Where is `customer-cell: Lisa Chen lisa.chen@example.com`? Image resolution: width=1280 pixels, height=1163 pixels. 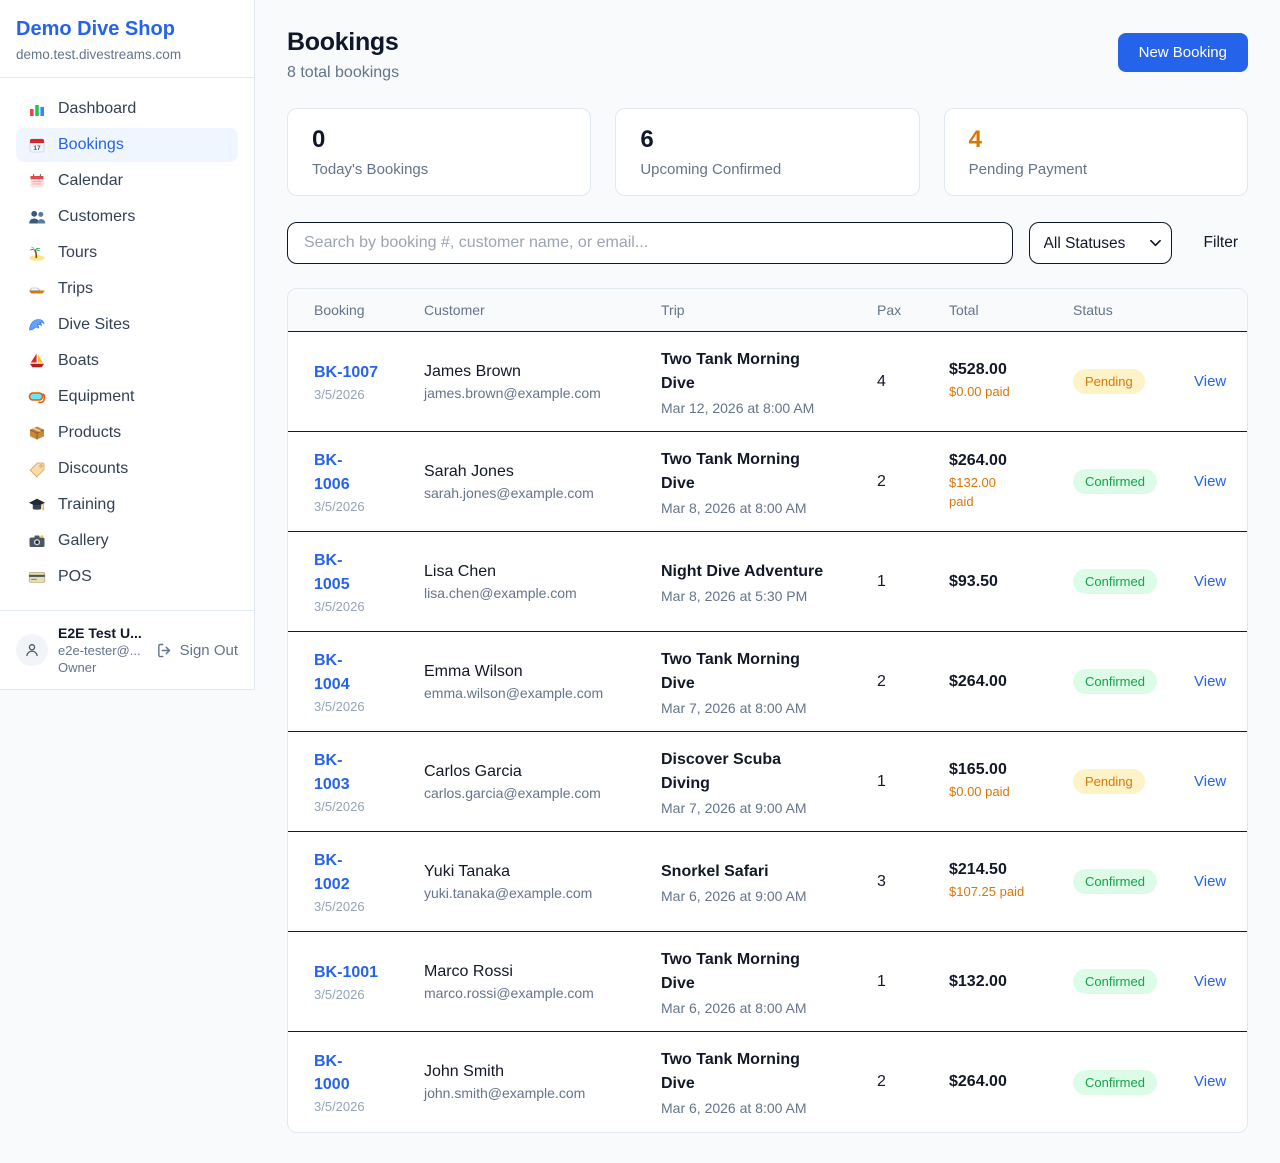
customer-cell: Lisa Chen lisa.chen@example.com is located at coordinates (542, 582).